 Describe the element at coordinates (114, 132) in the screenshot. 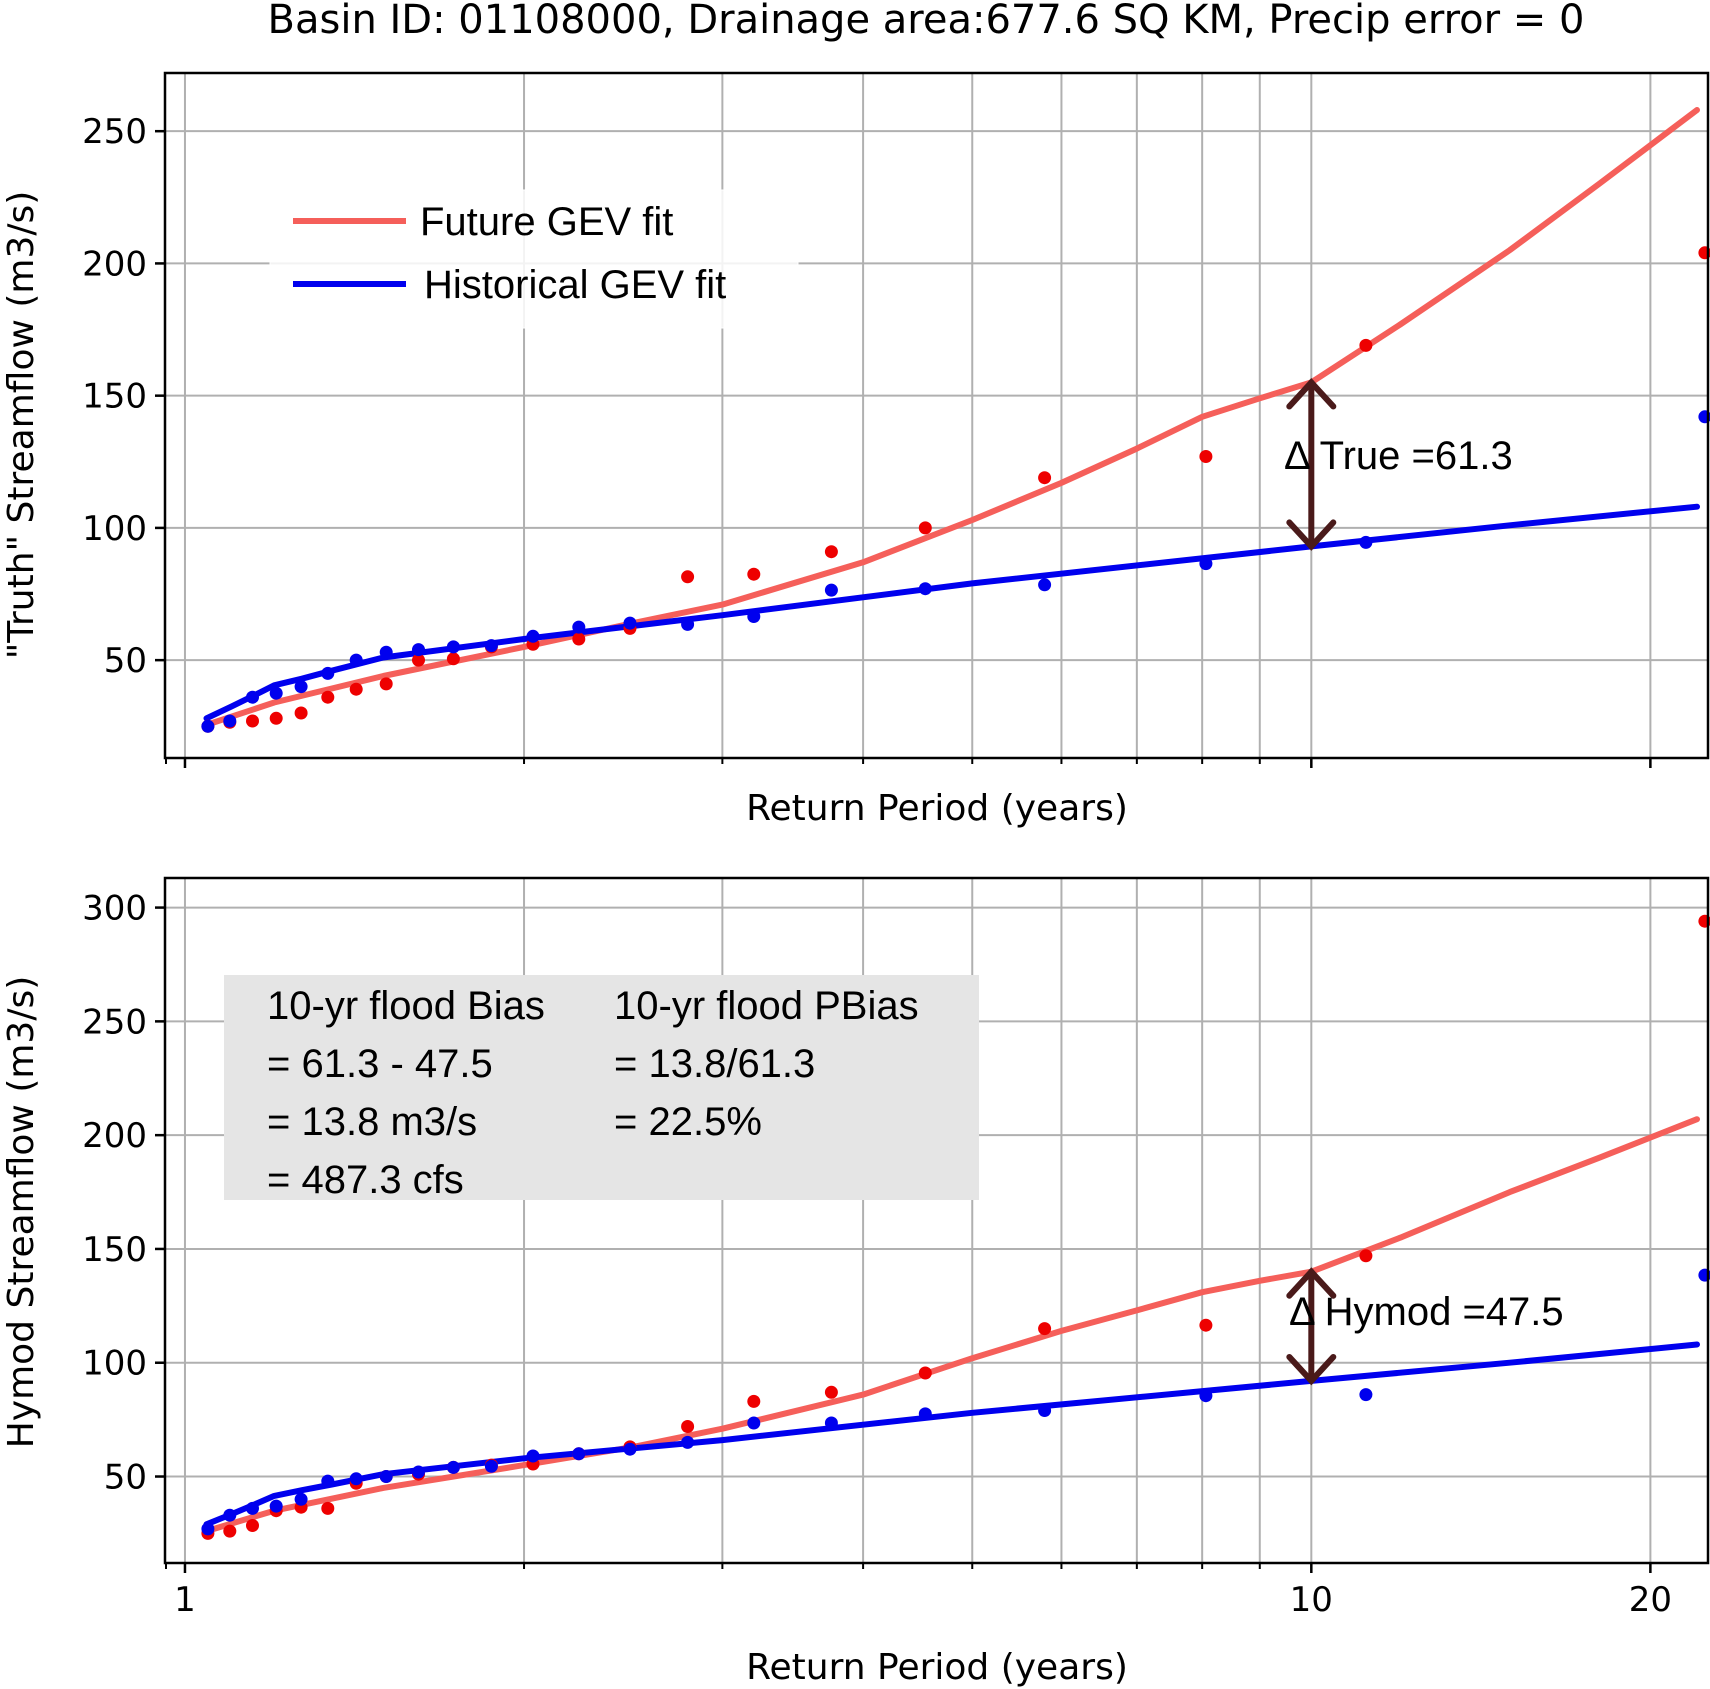

I see `top-y-tick-label: 250` at that location.